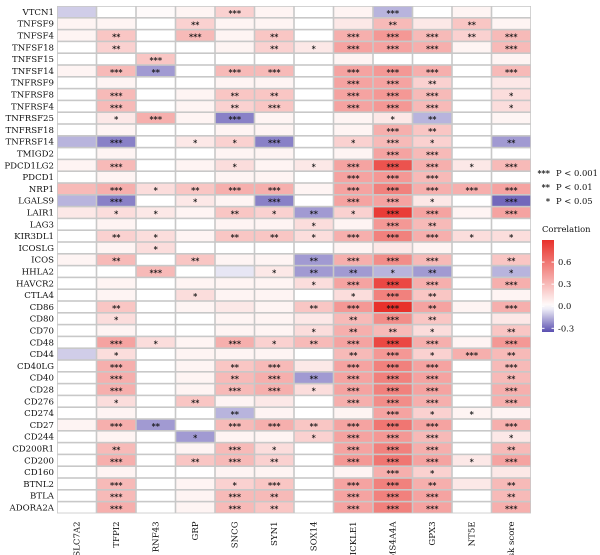 The width and height of the screenshot is (600, 555). What do you see at coordinates (39, 473) in the screenshot?
I see `row-label: CD160` at bounding box center [39, 473].